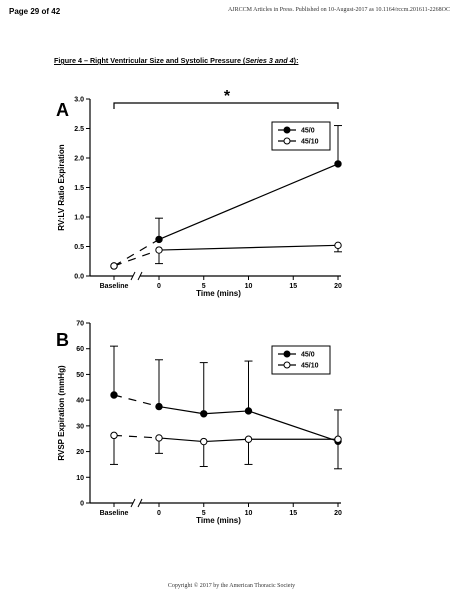 The height and width of the screenshot is (599, 463). Describe the element at coordinates (338, 513) in the screenshot. I see `panel-b-x-tick-label: 20` at that location.